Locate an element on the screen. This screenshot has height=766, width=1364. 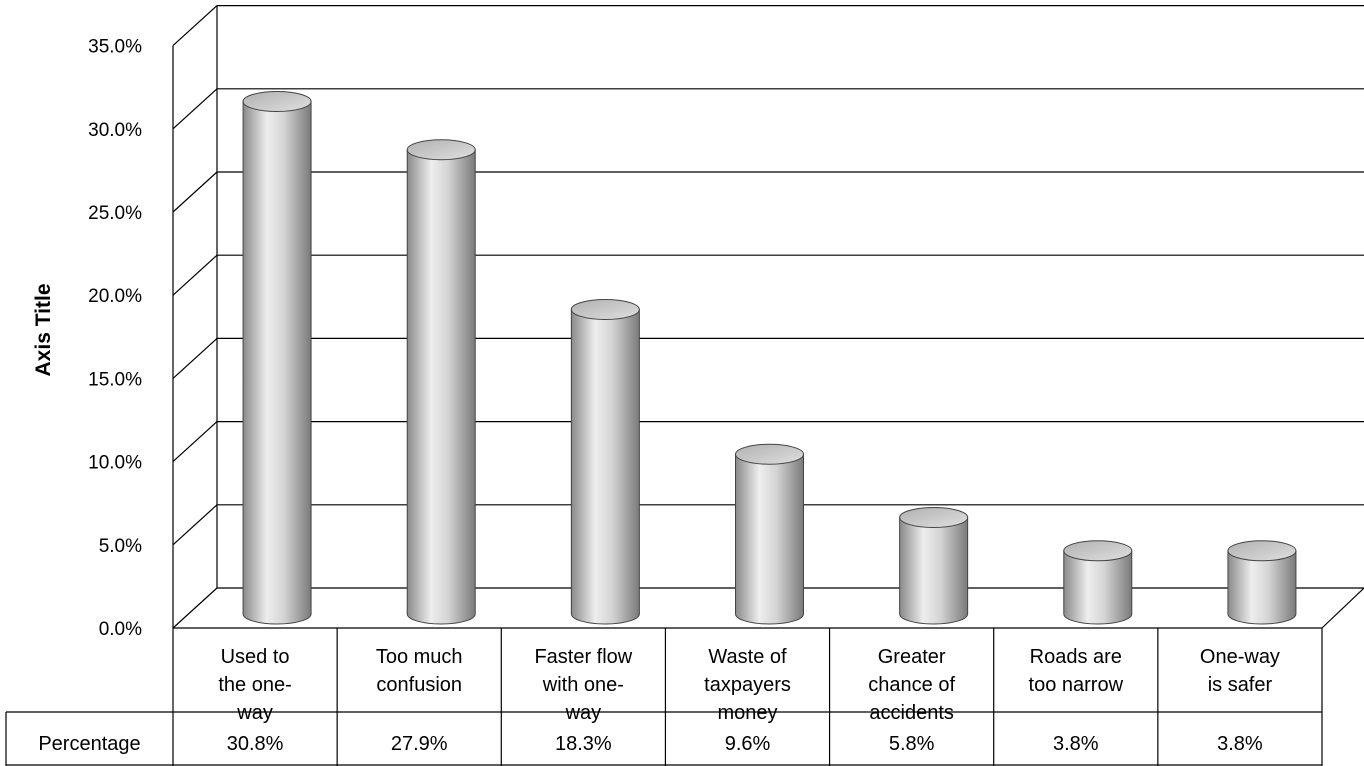
category-label: Faster flow is located at coordinates (583, 657).